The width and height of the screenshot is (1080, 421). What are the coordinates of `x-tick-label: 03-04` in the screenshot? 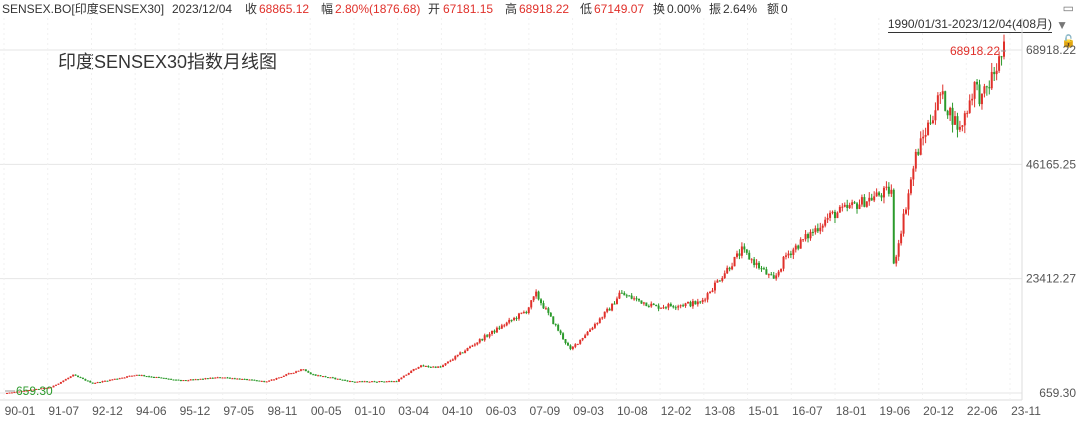 It's located at (413, 411).